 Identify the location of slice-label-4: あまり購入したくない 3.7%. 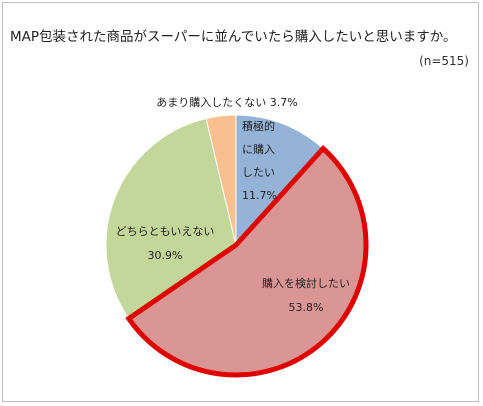
(226, 102).